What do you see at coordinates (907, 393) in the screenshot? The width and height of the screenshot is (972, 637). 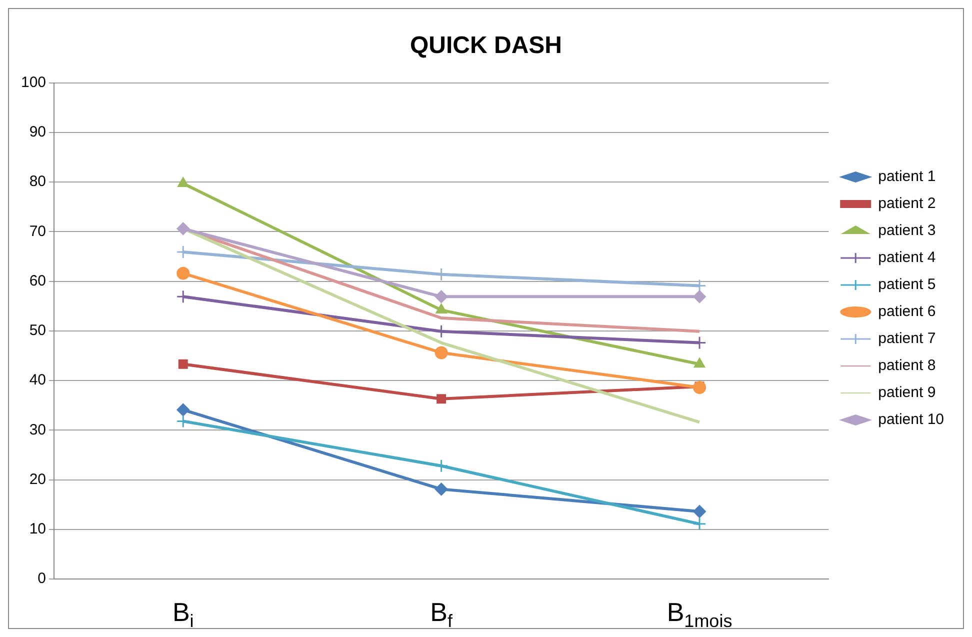 I see `legend-label: patient 9` at bounding box center [907, 393].